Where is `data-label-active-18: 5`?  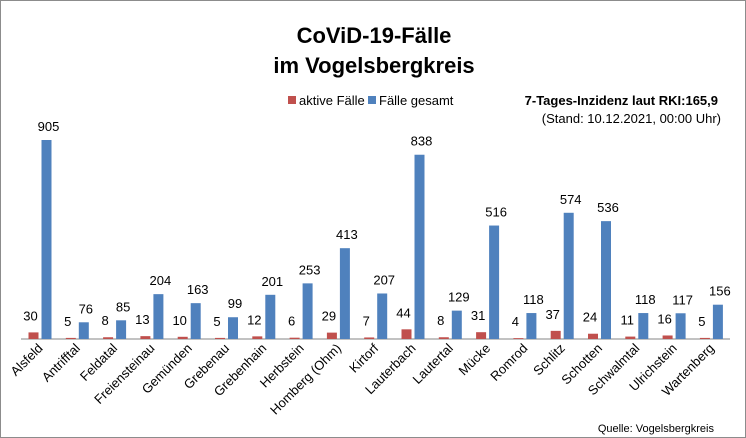 data-label-active-18: 5 is located at coordinates (701, 321).